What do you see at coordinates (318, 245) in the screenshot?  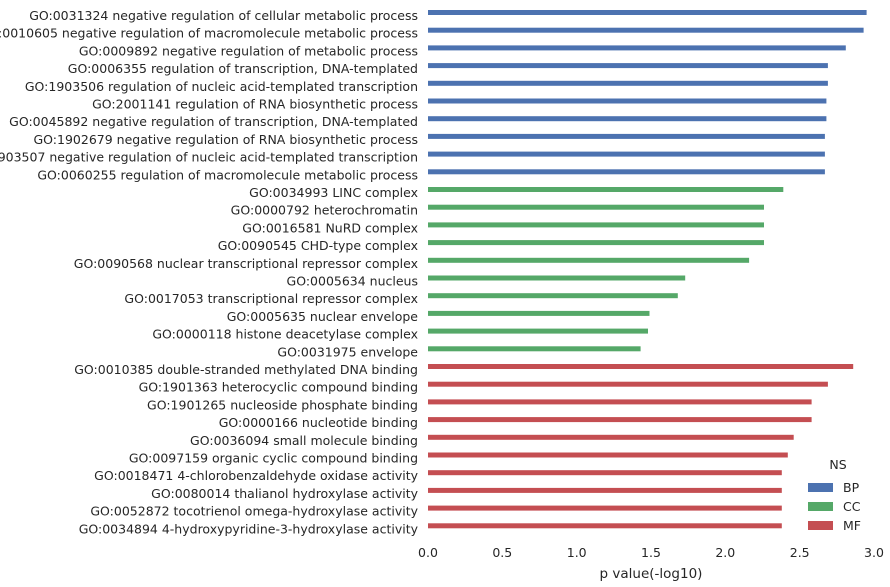 I see `category-label: GO:0090545 CHD-type complex` at bounding box center [318, 245].